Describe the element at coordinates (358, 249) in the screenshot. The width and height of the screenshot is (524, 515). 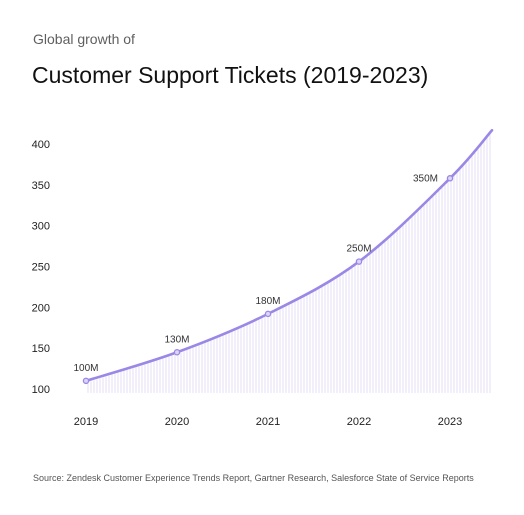
I see `data-label: 250M` at that location.